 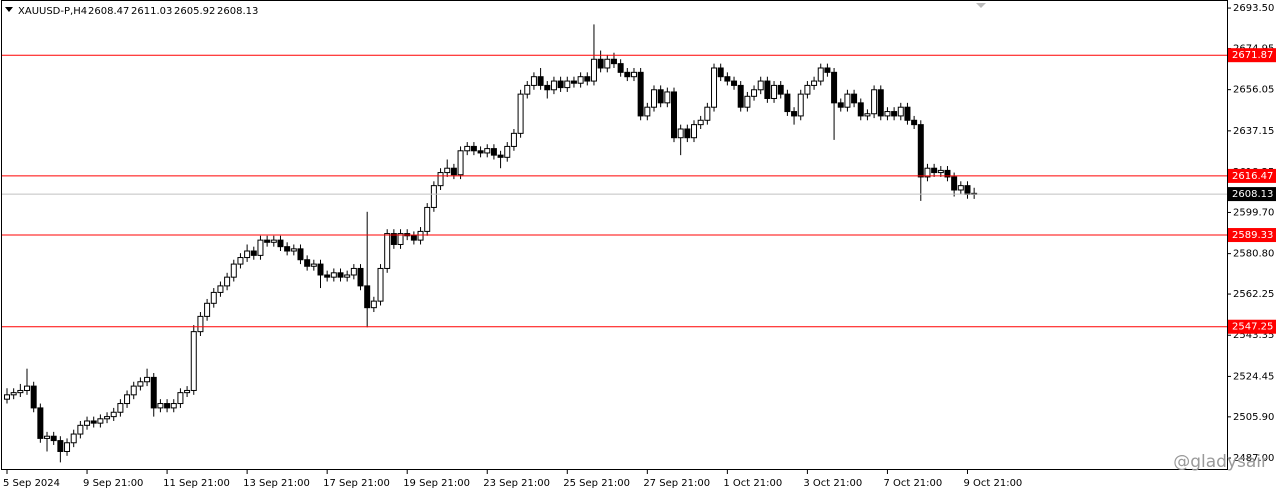 I want to click on y-tick-label: 2487.00, so click(x=1253, y=458).